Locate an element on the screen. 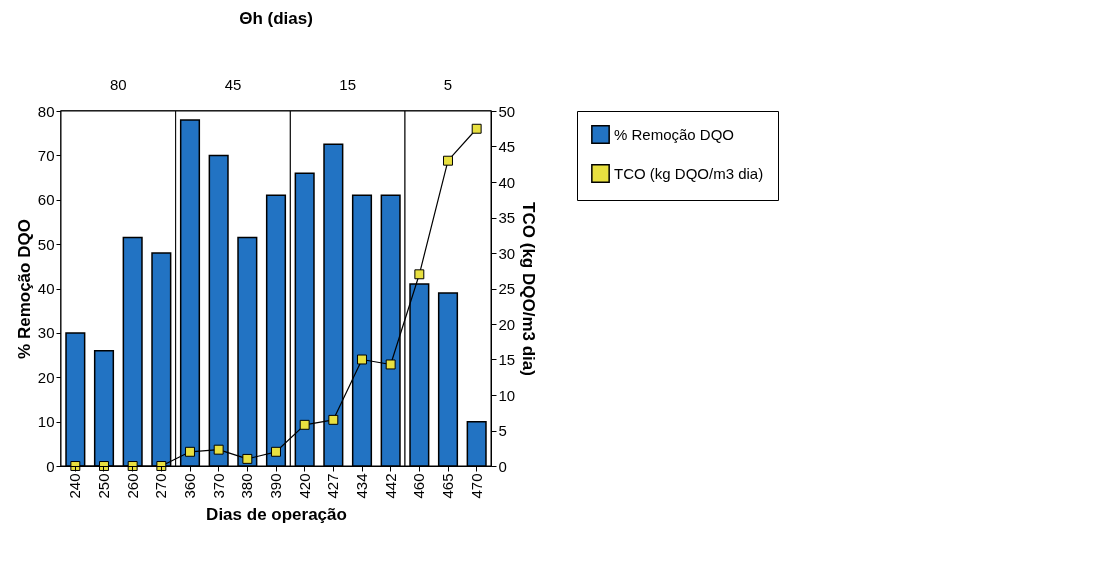 This screenshot has height=561, width=1106. y2-tick-label: 25 is located at coordinates (507, 288).